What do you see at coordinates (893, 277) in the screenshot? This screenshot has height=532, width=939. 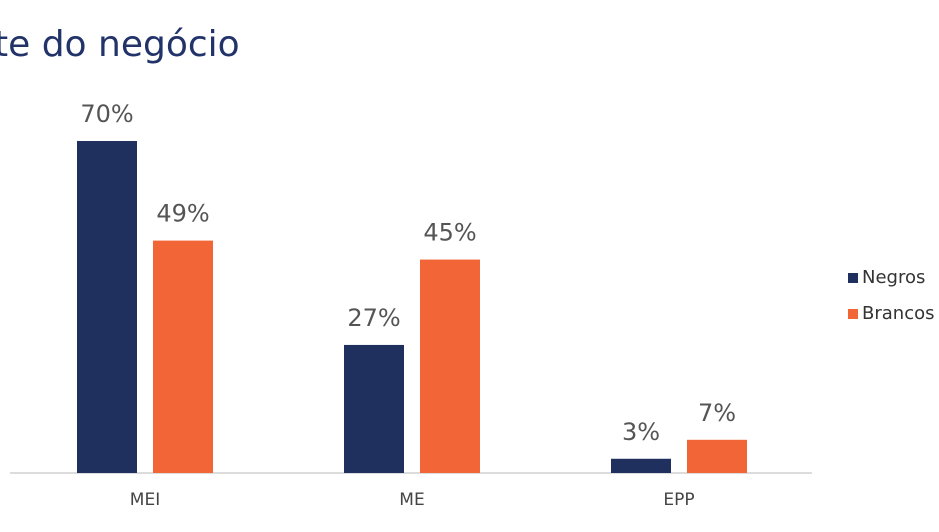 I see `legend-label: Negros` at bounding box center [893, 277].